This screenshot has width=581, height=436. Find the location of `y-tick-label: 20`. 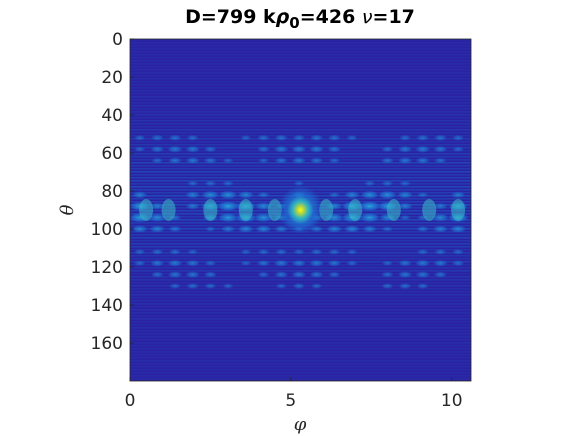

y-tick-label: 20 is located at coordinates (112, 78).